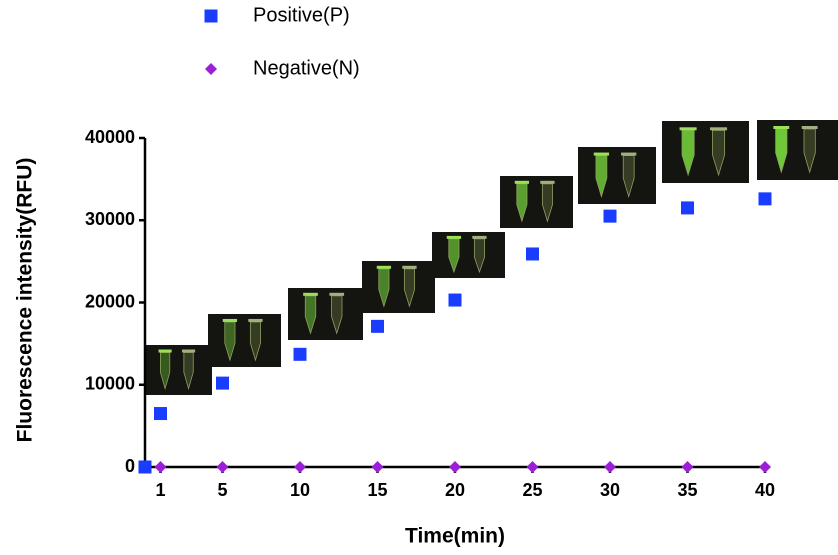  Describe the element at coordinates (110, 137) in the screenshot. I see `y-tick-label: 40000` at that location.